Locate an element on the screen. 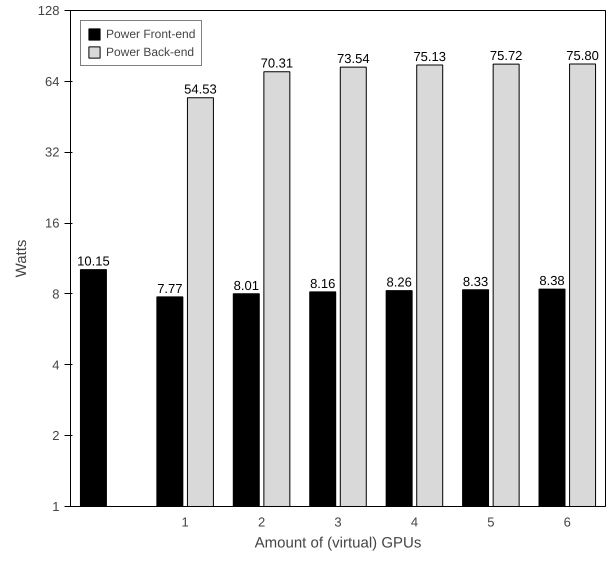 Image resolution: width=615 pixels, height=566 pixels. data-label: 10.15 is located at coordinates (93, 261).